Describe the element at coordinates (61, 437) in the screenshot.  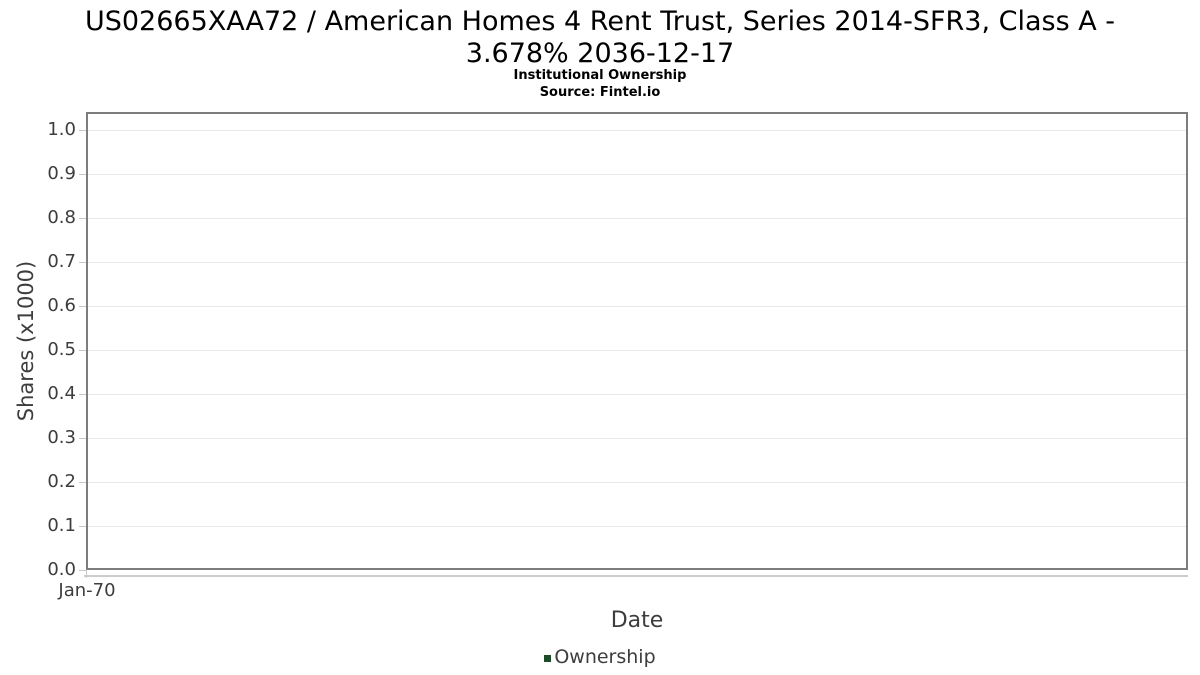
I see `y-tick-label: 0.3` at that location.